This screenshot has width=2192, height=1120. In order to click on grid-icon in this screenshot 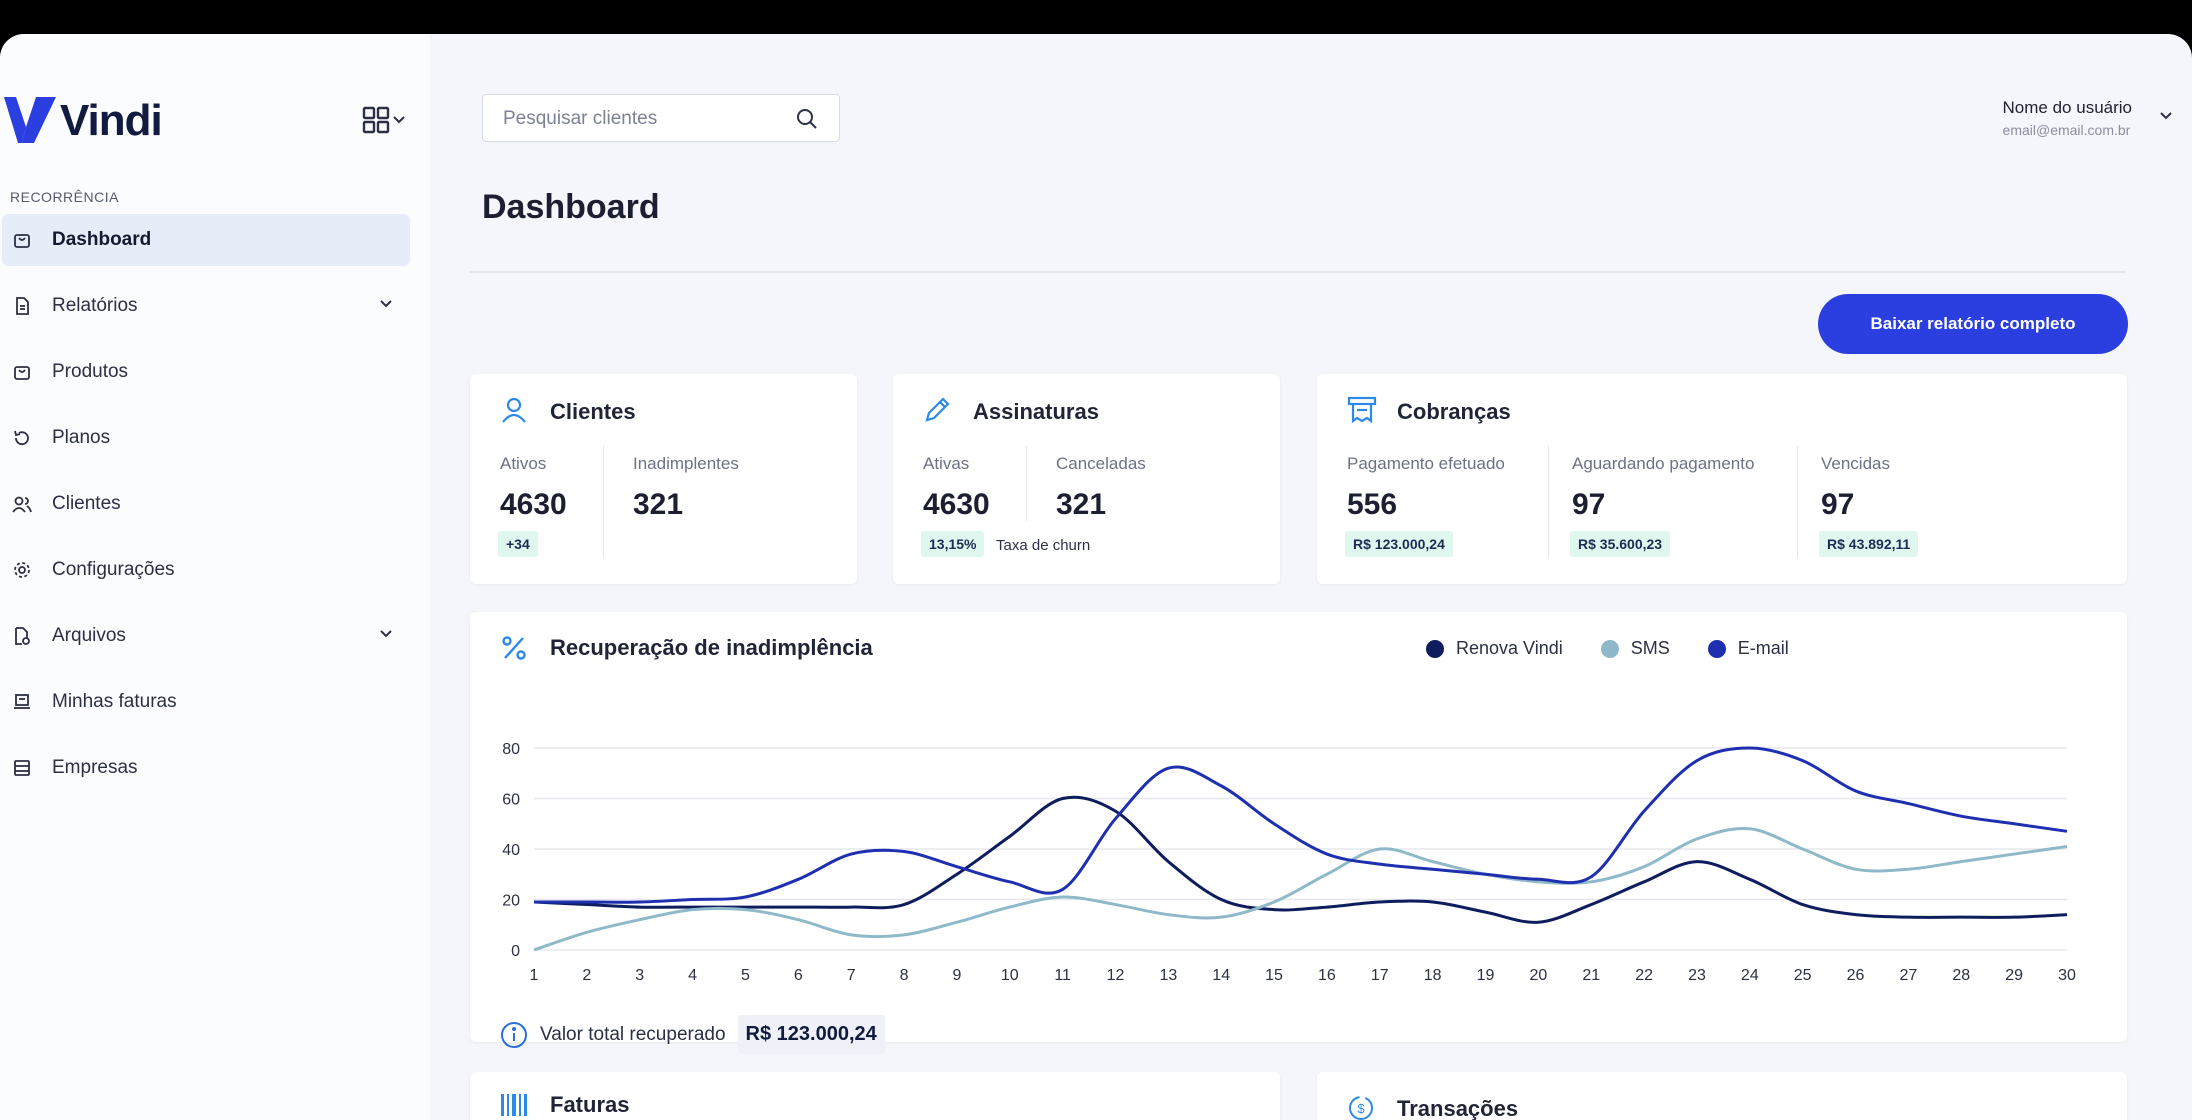, I will do `click(376, 120)`.